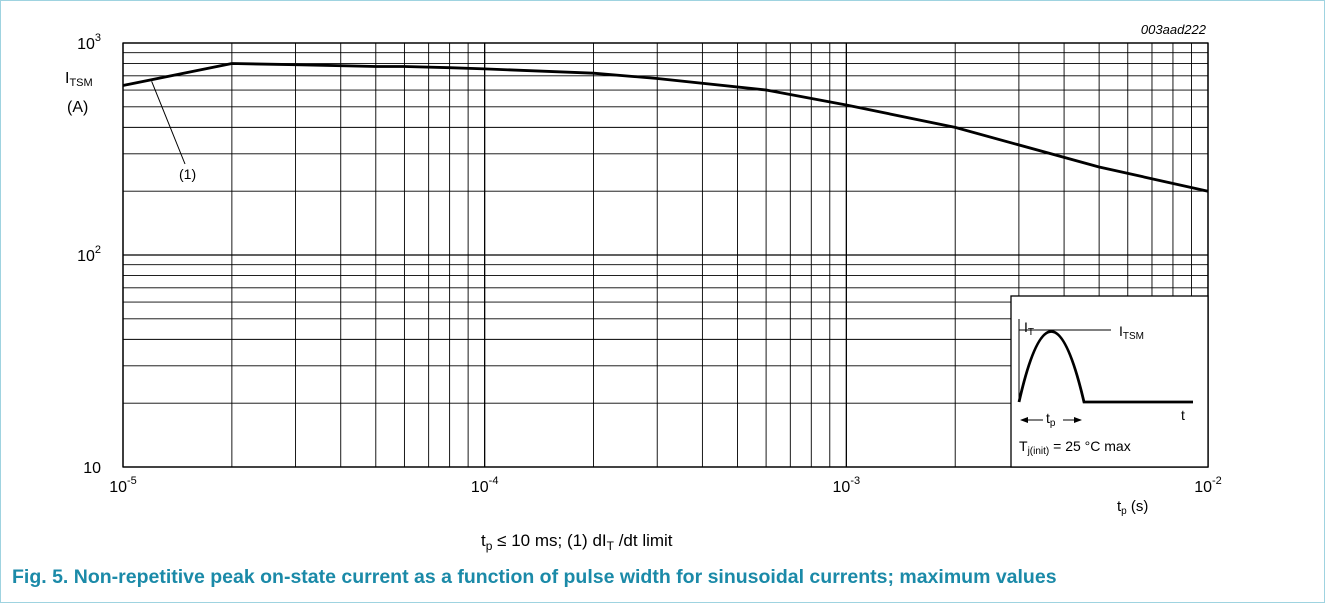  What do you see at coordinates (187, 174) in the screenshot?
I see `annotation-label: (1)` at bounding box center [187, 174].